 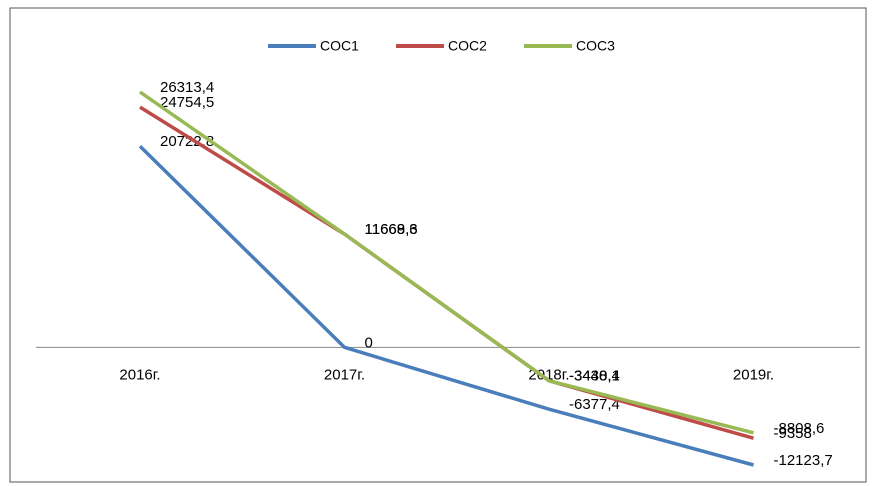 I want to click on data-label: 11668,3, so click(x=391, y=229).